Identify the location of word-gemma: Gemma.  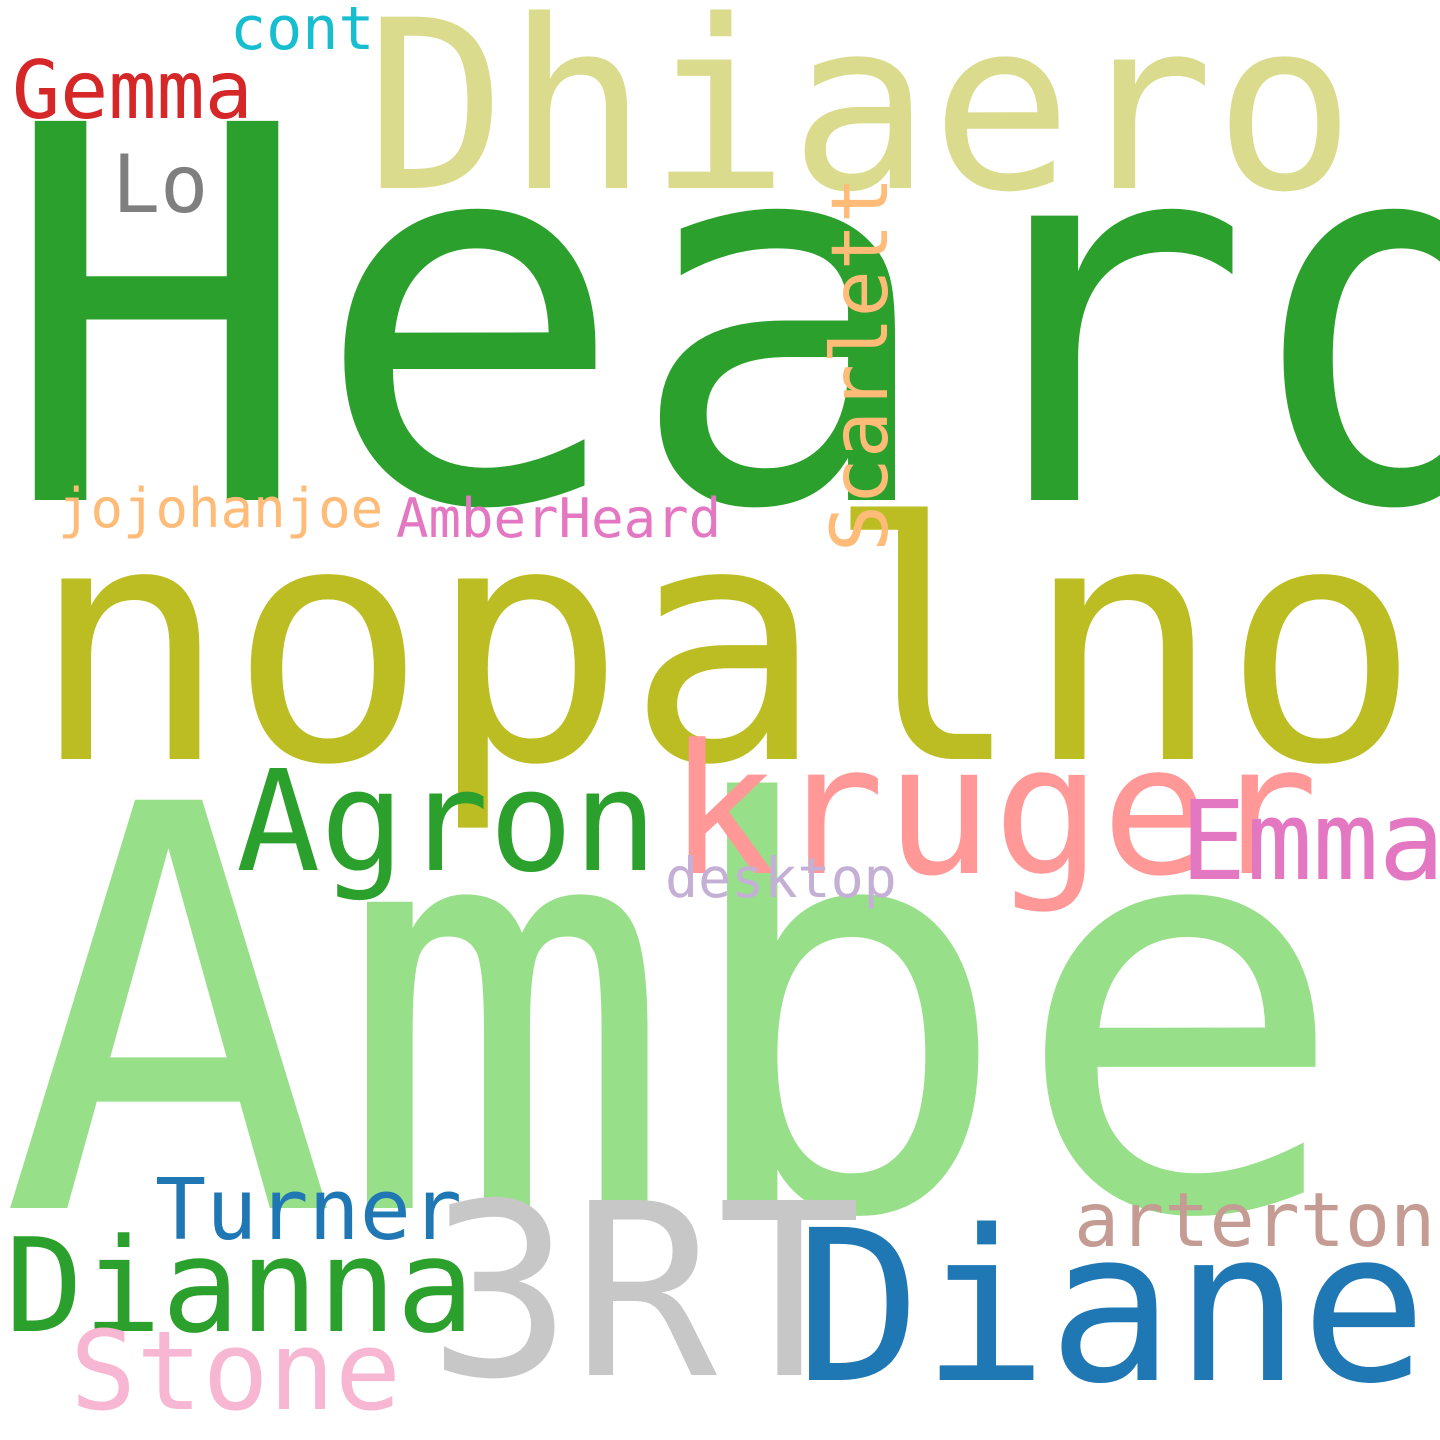
(132, 90).